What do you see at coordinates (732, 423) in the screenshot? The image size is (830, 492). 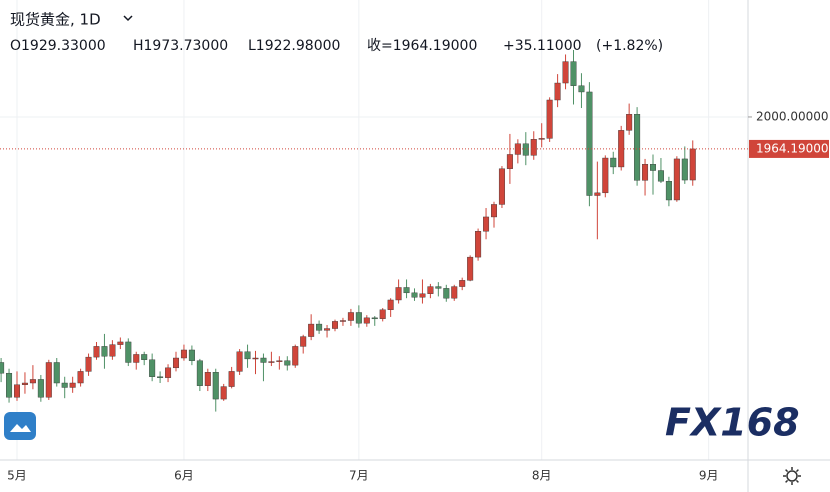 I see `watermark: FX168` at bounding box center [732, 423].